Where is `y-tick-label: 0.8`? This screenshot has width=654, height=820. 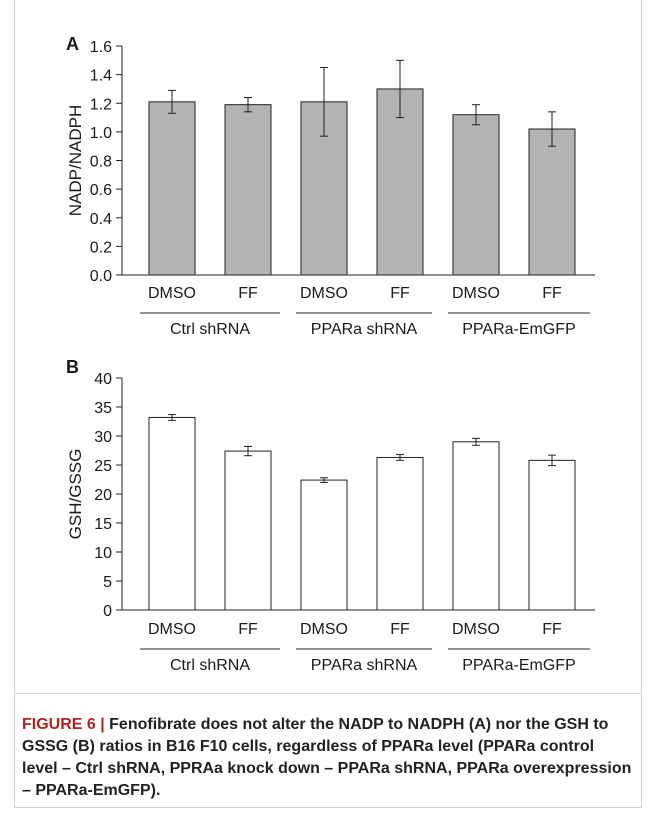 y-tick-label: 0.8 is located at coordinates (101, 162).